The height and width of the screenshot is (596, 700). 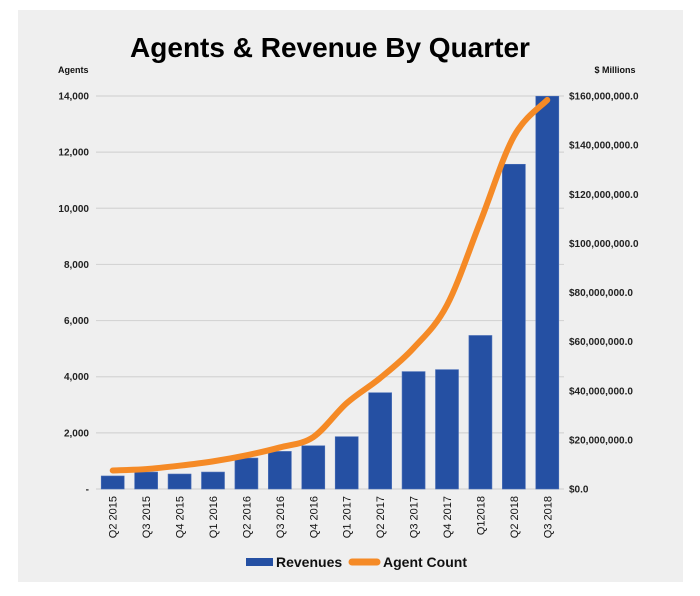 I want to click on x-tick-label: Q4 2017, so click(x=448, y=517).